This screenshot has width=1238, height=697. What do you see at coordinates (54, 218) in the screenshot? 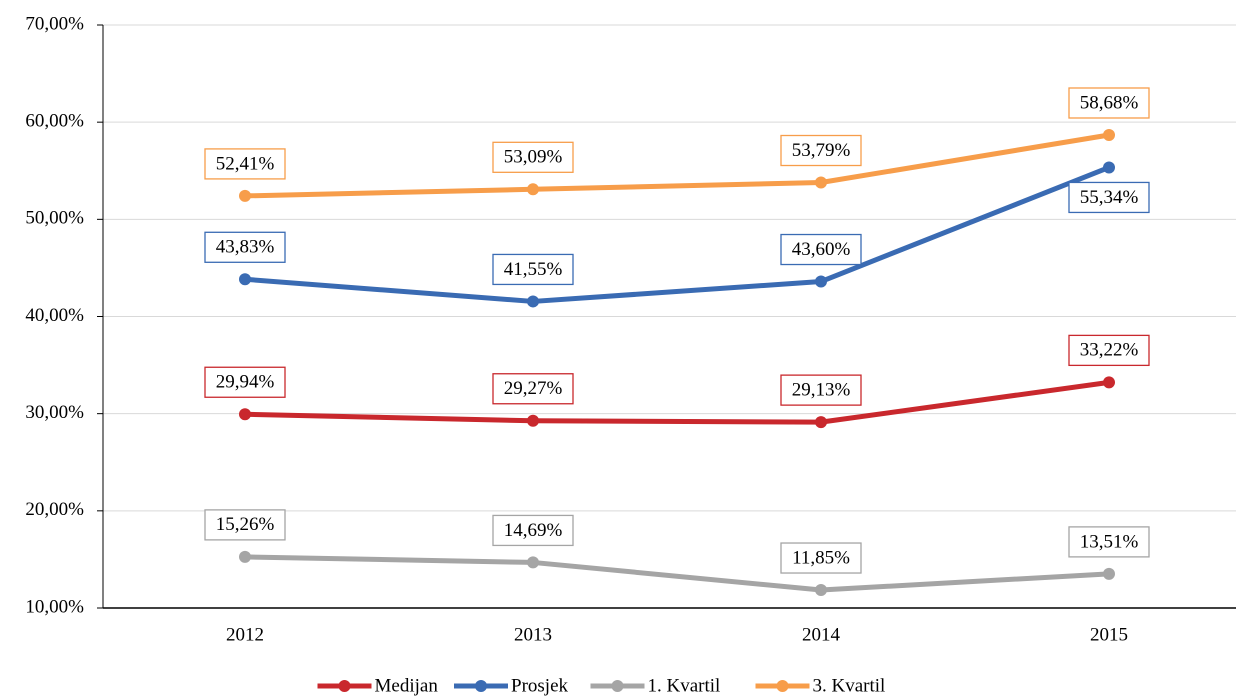
I see `y-tick-label: 50,00%` at bounding box center [54, 218].